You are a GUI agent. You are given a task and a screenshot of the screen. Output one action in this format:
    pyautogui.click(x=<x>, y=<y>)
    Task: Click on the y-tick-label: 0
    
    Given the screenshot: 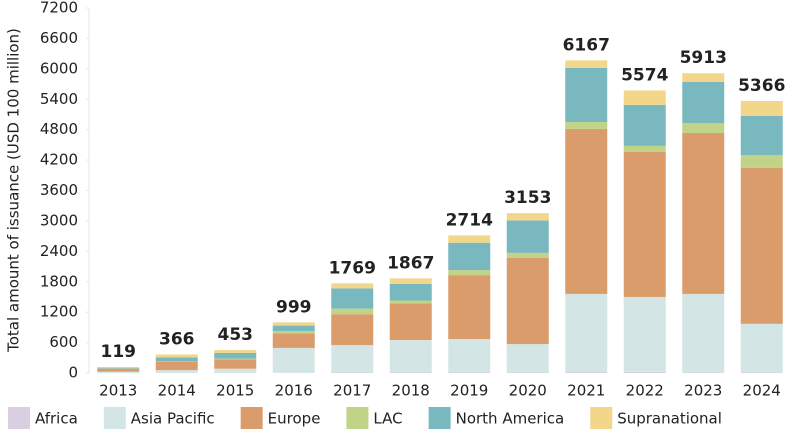 What is the action you would take?
    pyautogui.click(x=73, y=373)
    